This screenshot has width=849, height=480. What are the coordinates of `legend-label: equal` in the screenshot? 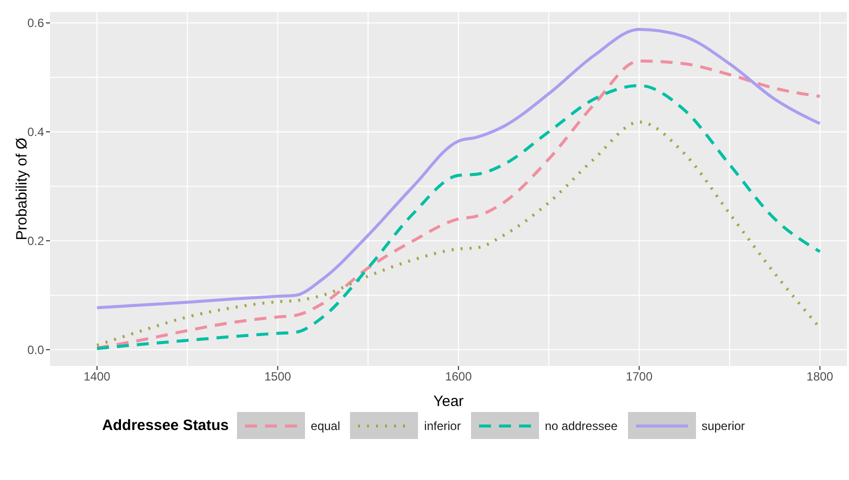 It's located at (326, 425).